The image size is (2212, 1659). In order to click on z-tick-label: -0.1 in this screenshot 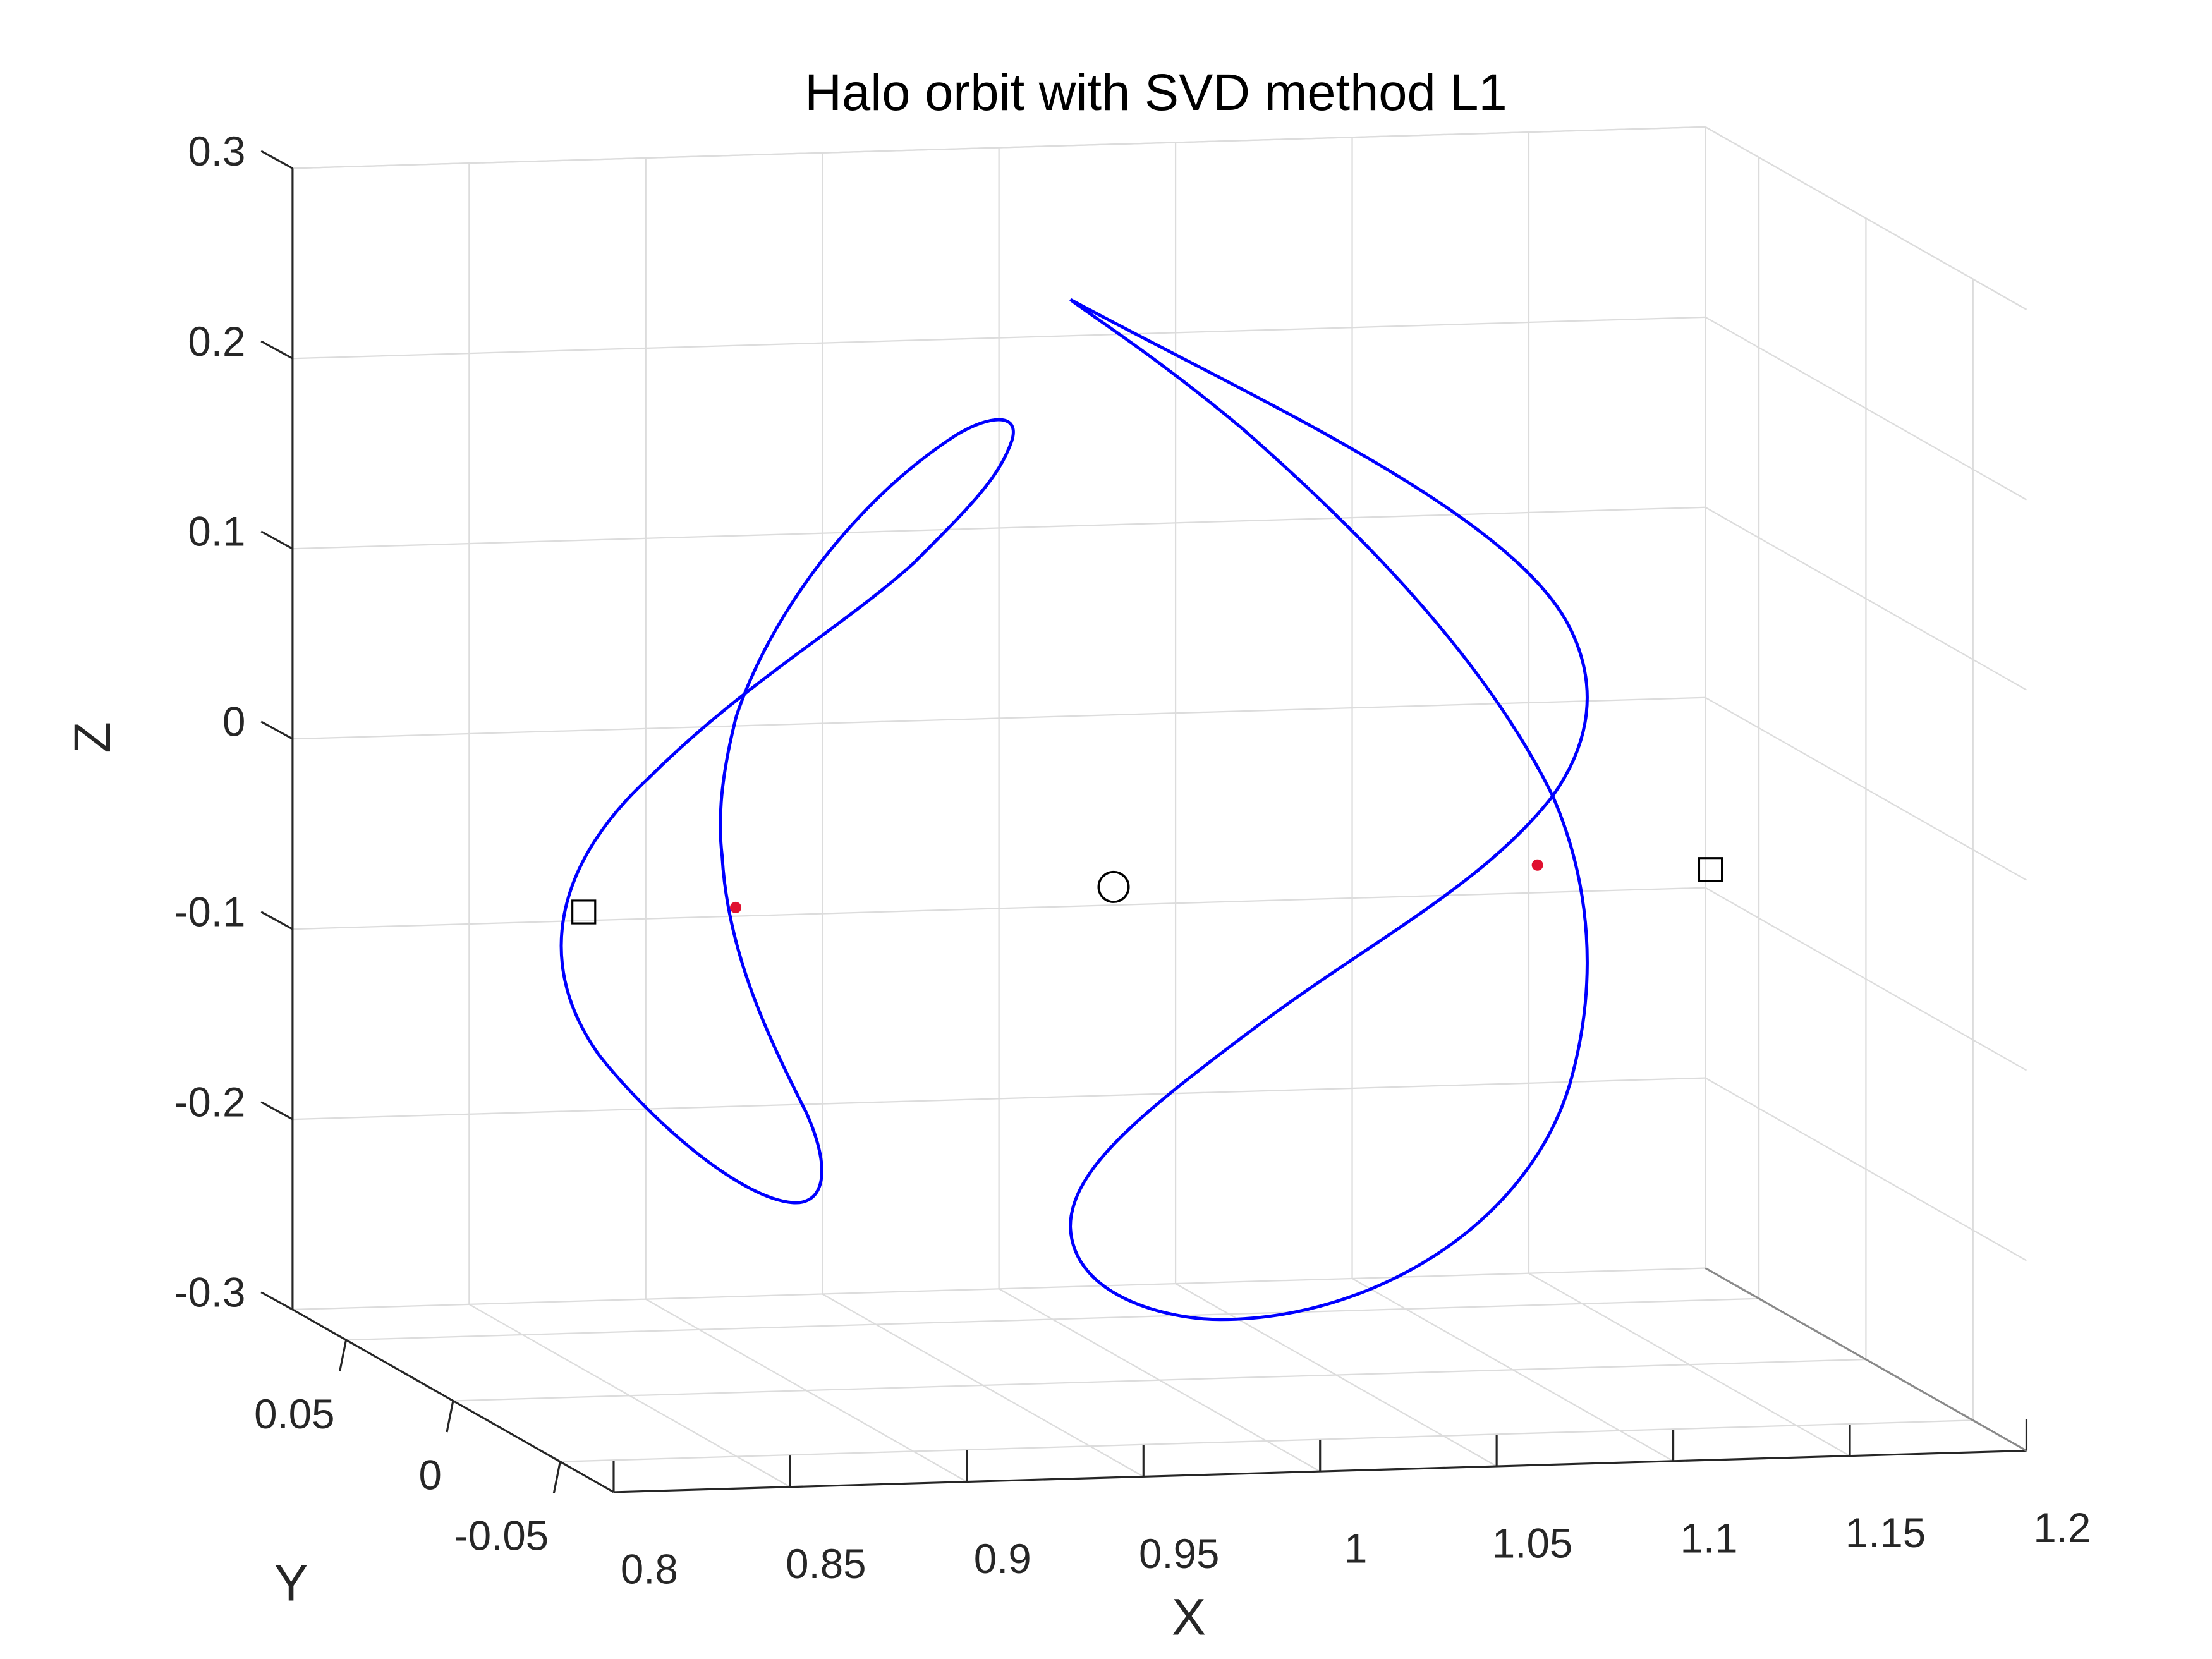, I will do `click(210, 912)`.